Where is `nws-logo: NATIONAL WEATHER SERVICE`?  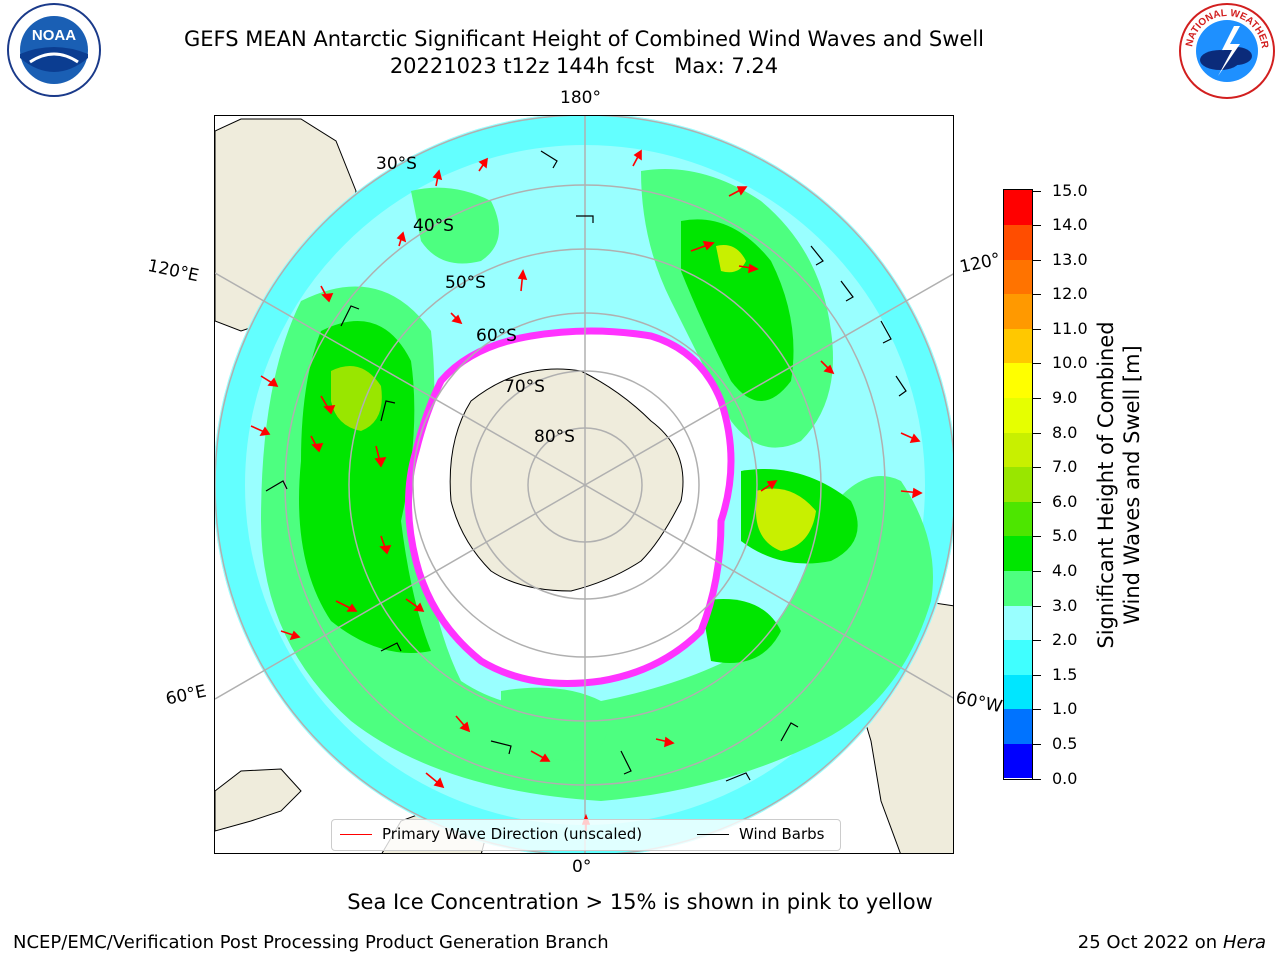
nws-logo: NATIONAL WEATHER SERVICE is located at coordinates (1226, 50).